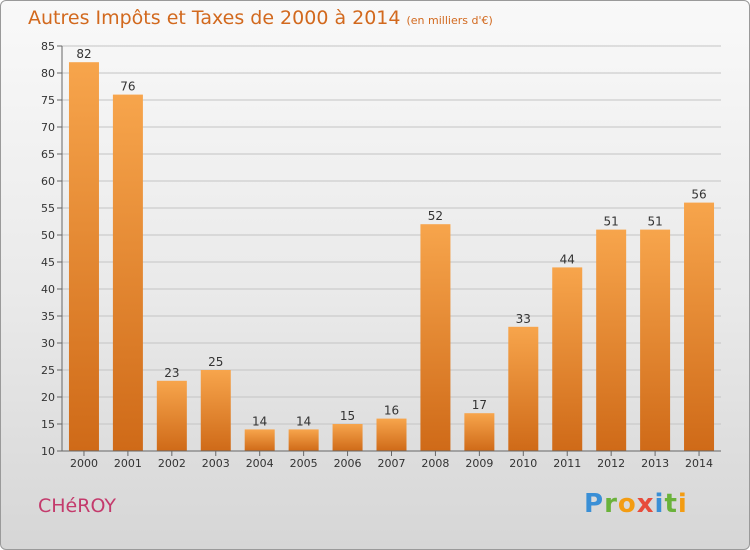 The image size is (750, 550). Describe the element at coordinates (83, 54) in the screenshot. I see `value-label: 82` at that location.